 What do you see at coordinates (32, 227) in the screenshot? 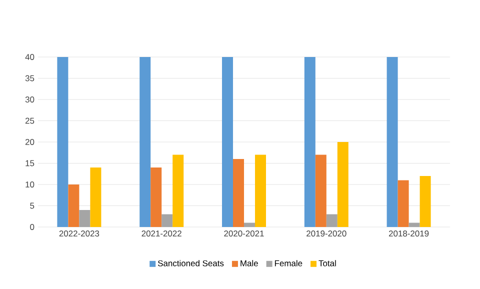
I see `y-tick-label: 0` at bounding box center [32, 227].